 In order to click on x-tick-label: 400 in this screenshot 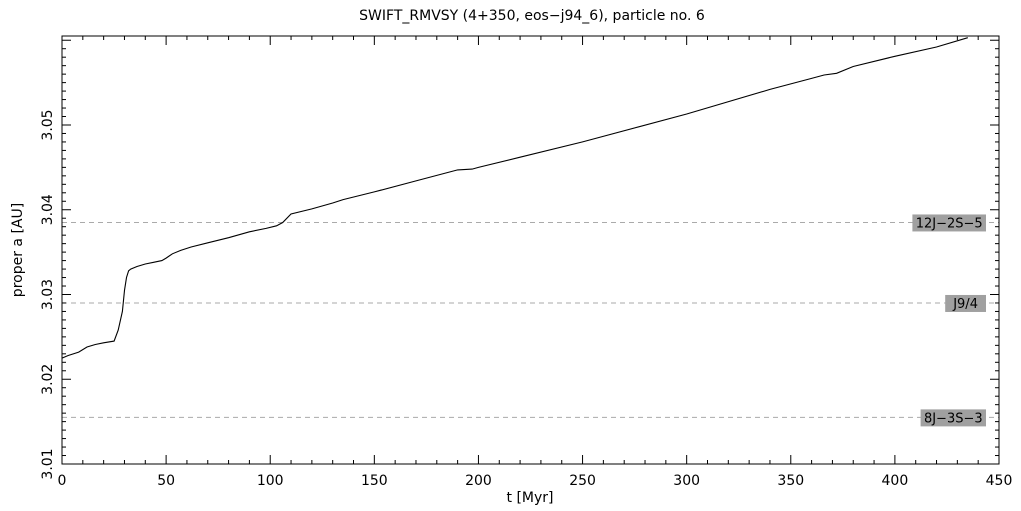, I will do `click(895, 481)`.